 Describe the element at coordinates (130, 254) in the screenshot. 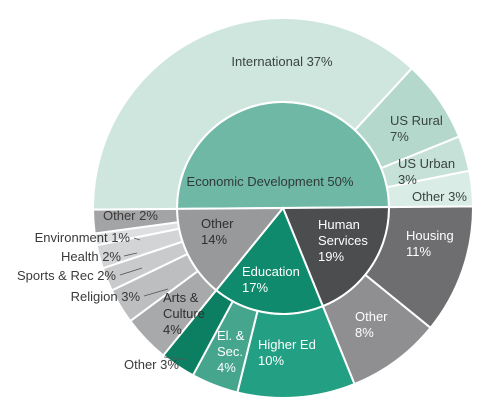

I see `outer-label-health-2-leader-line` at that location.